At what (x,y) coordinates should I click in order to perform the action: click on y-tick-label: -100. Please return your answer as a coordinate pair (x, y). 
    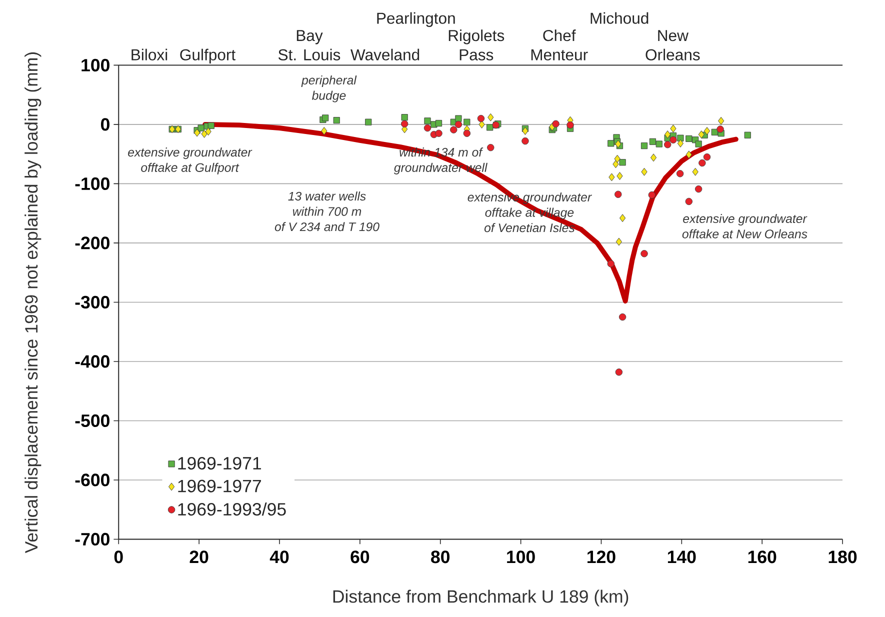
    Looking at the image, I should click on (92, 183).